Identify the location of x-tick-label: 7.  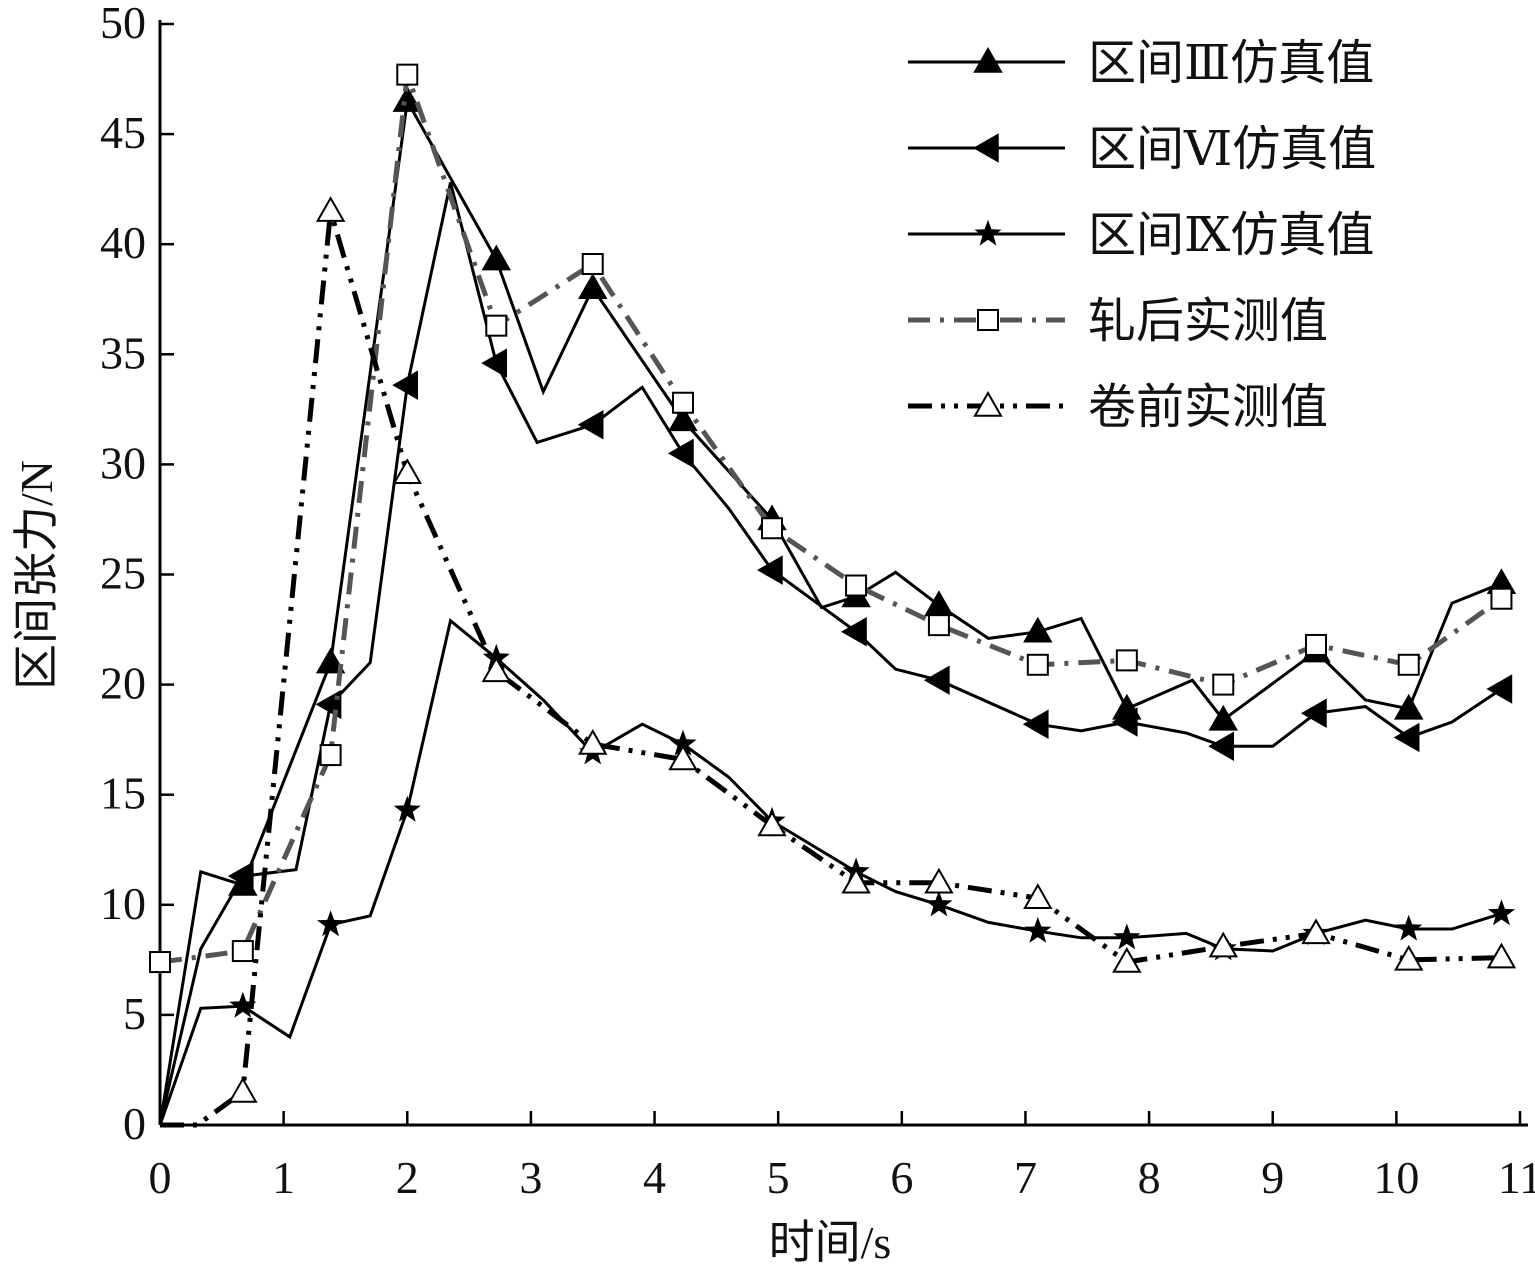
(1025, 1177).